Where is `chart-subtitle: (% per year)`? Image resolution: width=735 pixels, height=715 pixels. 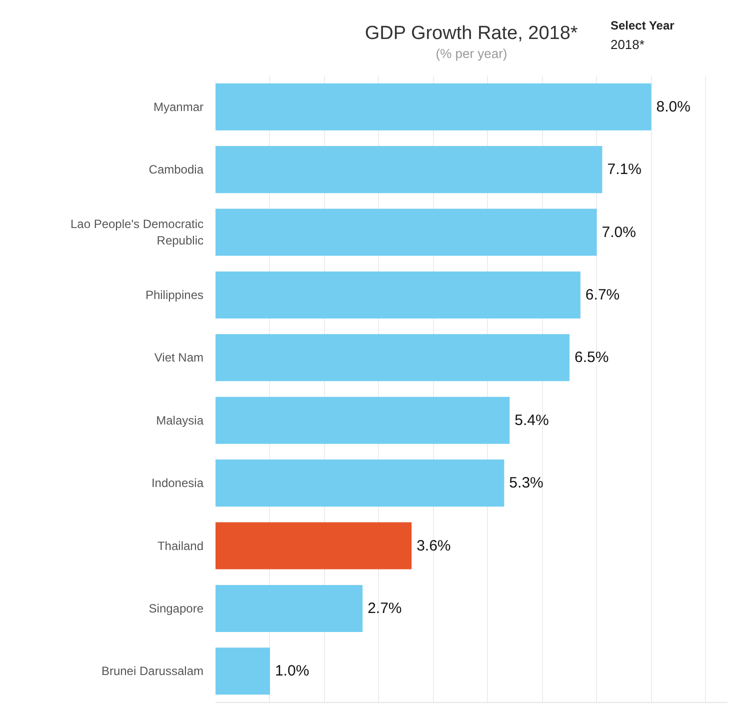 chart-subtitle: (% per year) is located at coordinates (472, 53).